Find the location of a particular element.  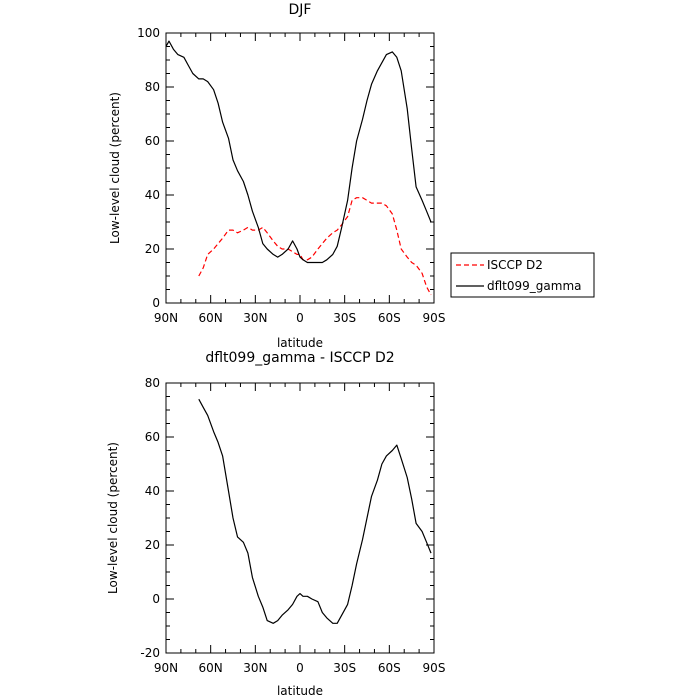

legend-label-dflt: dflt099_gamma is located at coordinates (534, 286).